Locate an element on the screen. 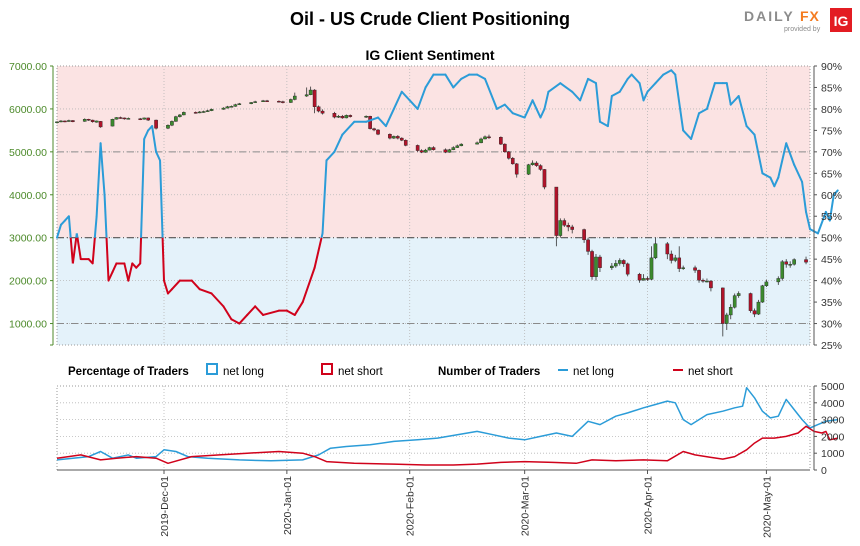  traders-tick-label: 5000 is located at coordinates (833, 387).